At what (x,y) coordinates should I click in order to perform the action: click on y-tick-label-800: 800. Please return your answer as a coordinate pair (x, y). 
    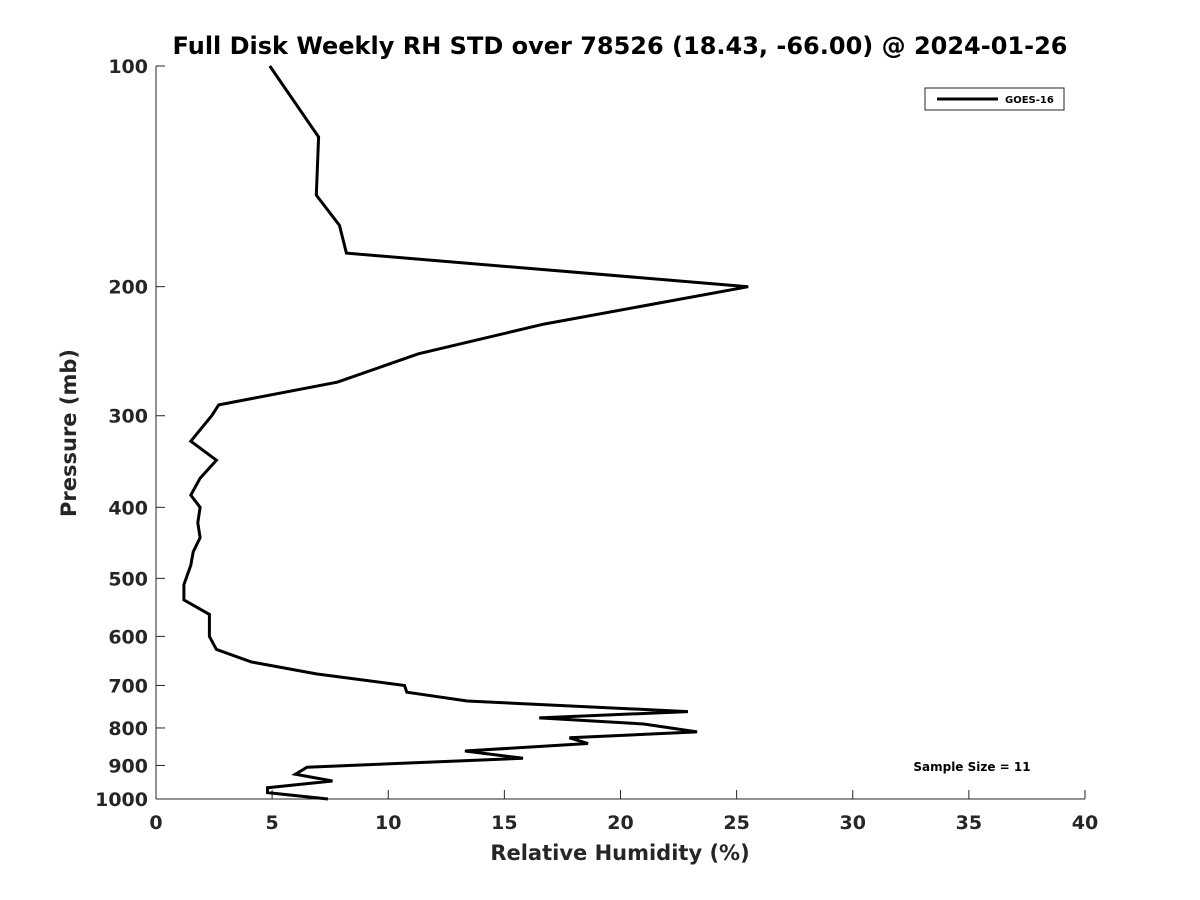
    Looking at the image, I should click on (128, 729).